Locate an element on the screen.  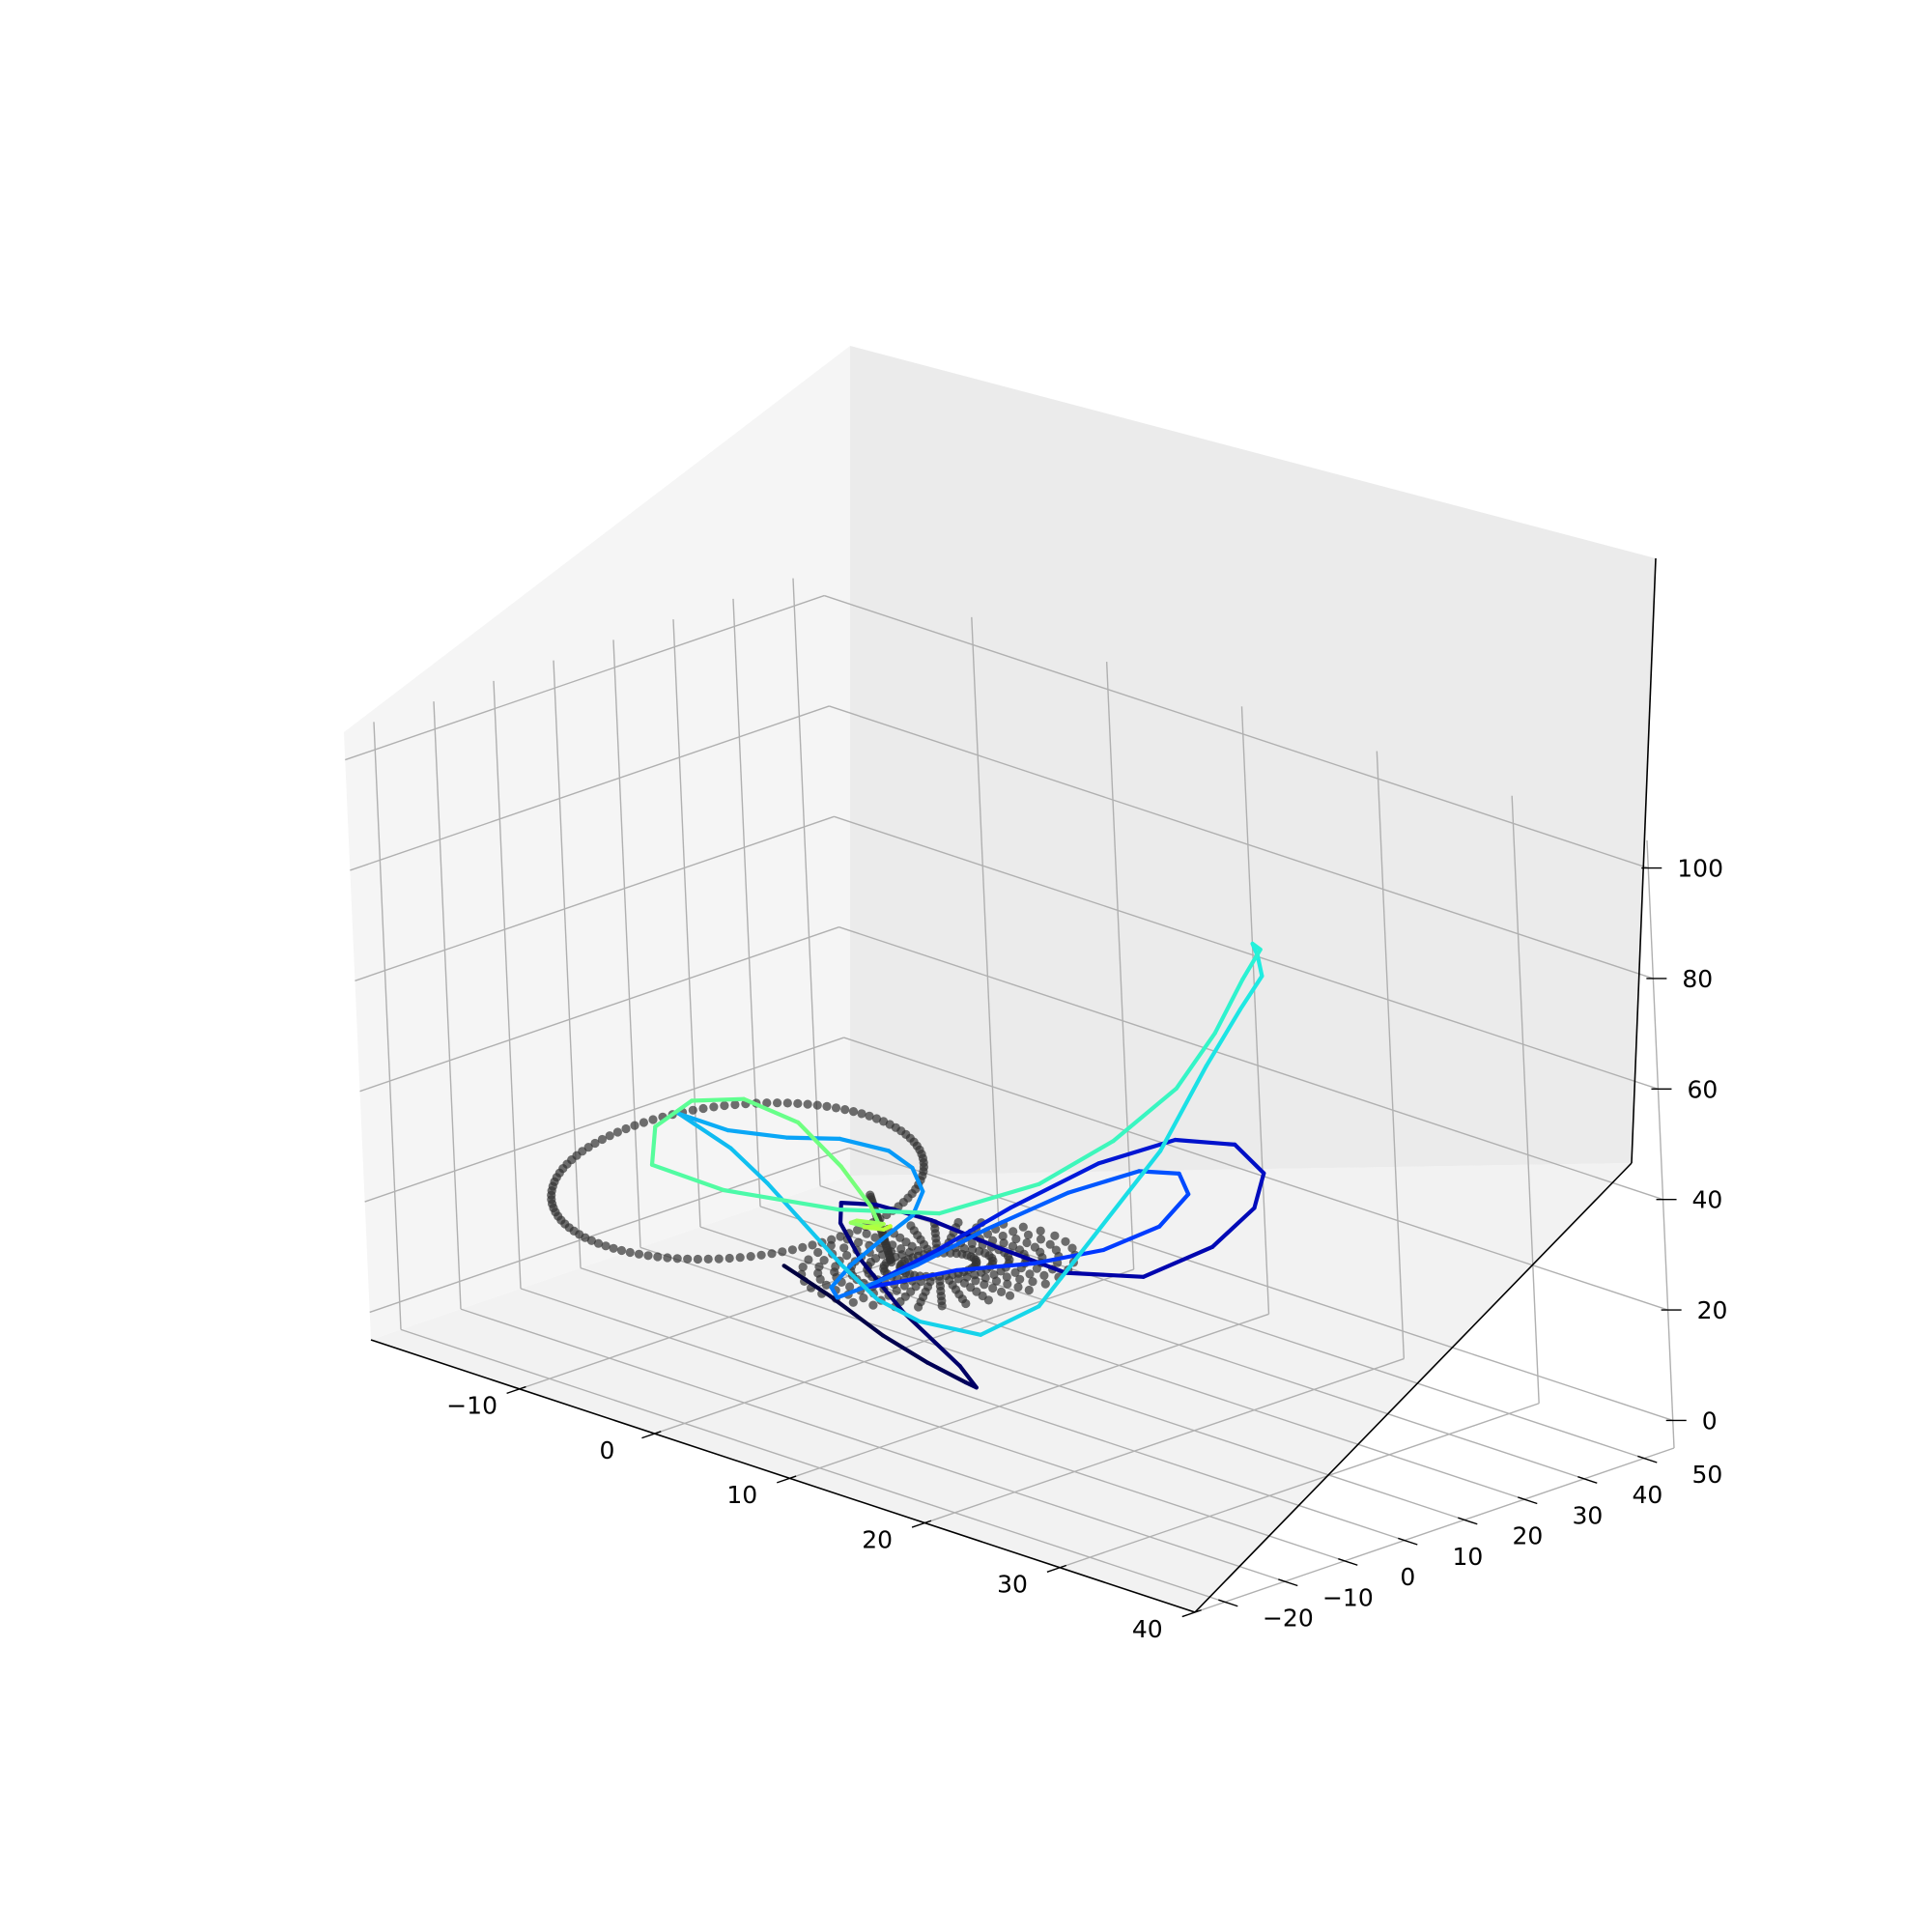
data-layer is located at coordinates (906, 1165).